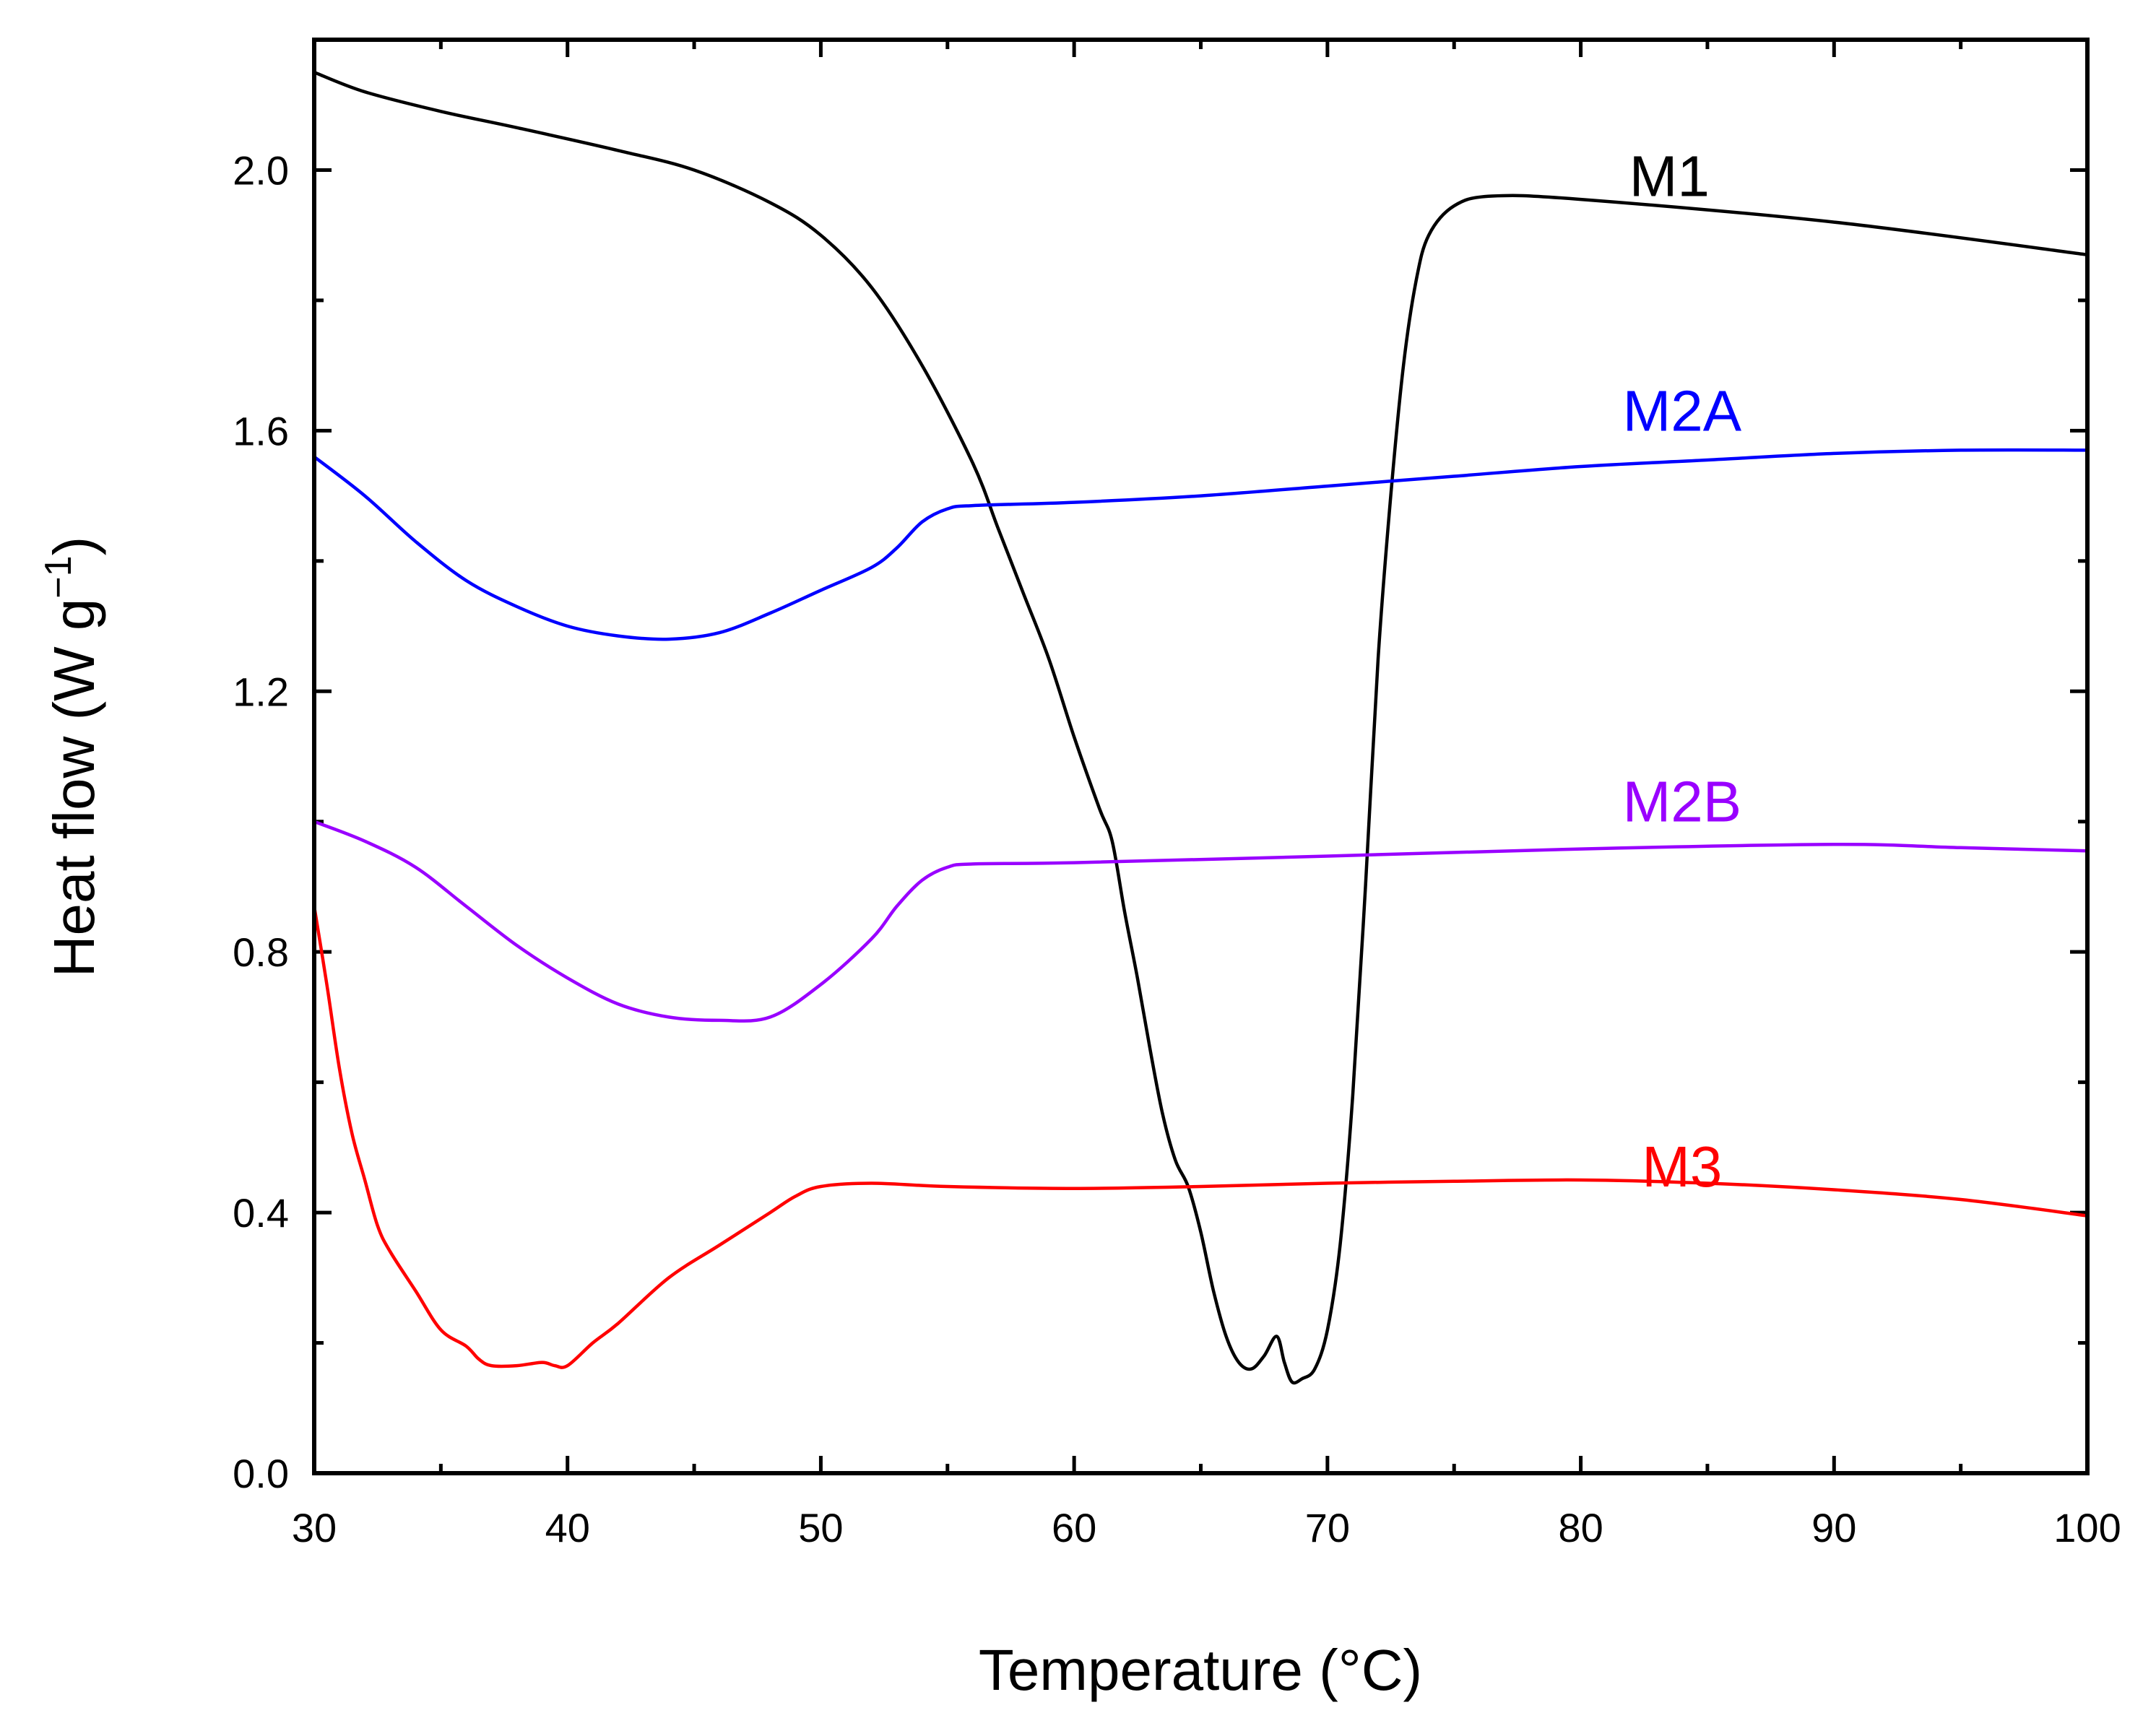 This screenshot has width=2156, height=1718. What do you see at coordinates (1580, 1527) in the screenshot?
I see `x-tick-label: 80` at bounding box center [1580, 1527].